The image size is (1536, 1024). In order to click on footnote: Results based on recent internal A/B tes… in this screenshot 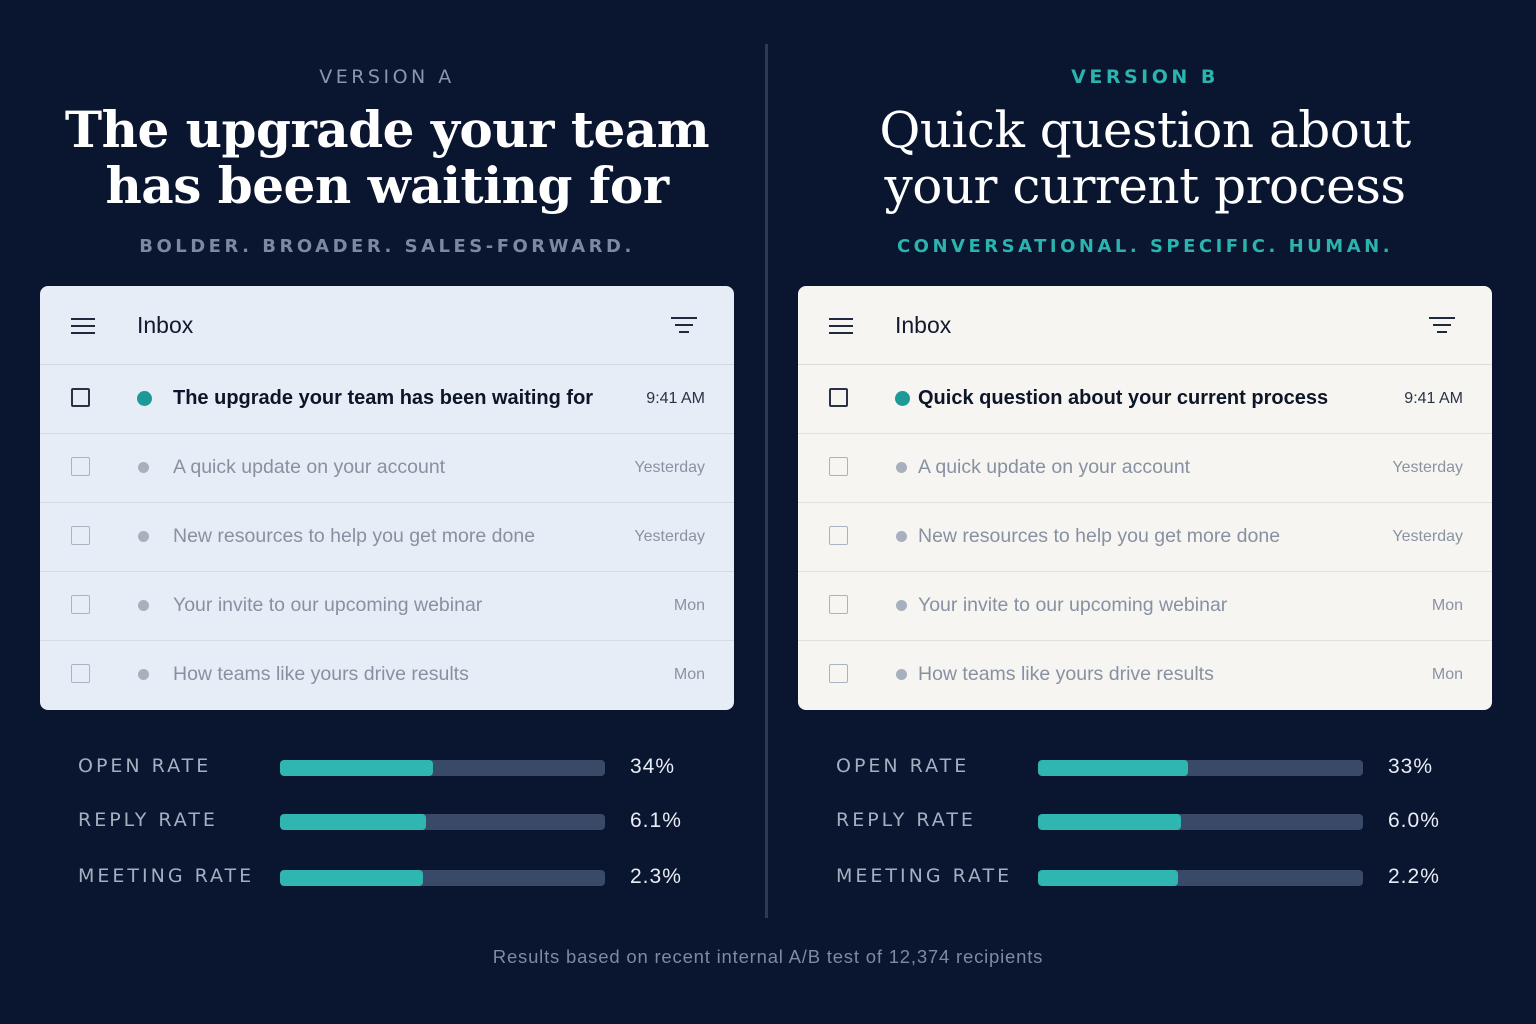, I will do `click(768, 956)`.